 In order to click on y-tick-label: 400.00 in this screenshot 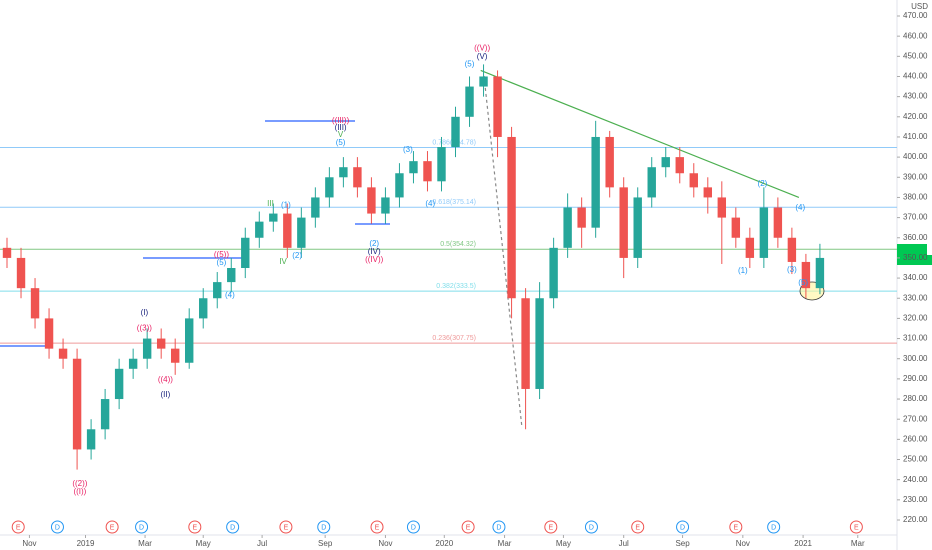, I will do `click(915, 156)`.